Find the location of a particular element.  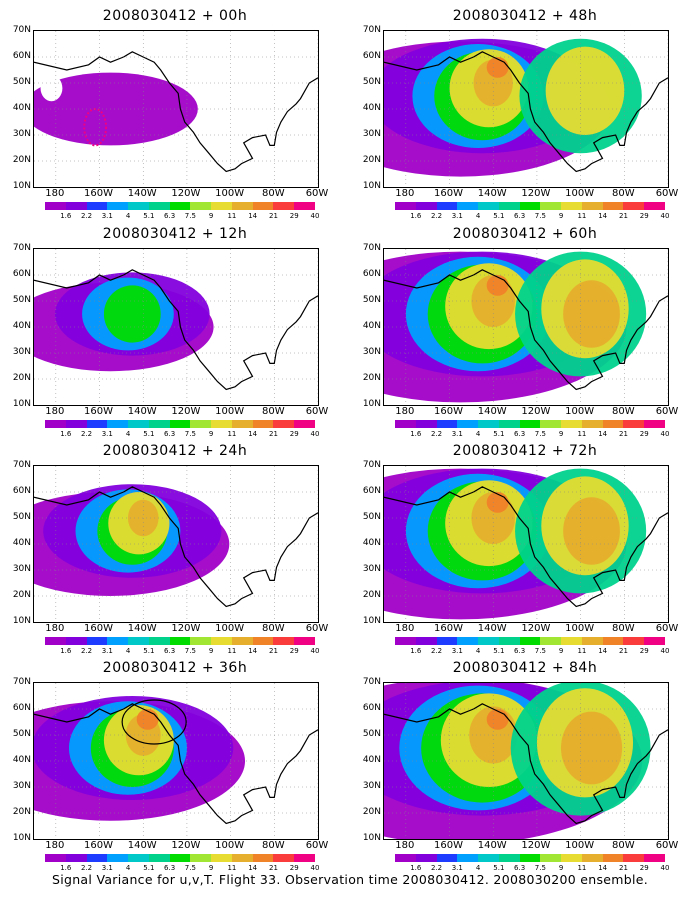

colorbar-label: 14 is located at coordinates (253, 434).